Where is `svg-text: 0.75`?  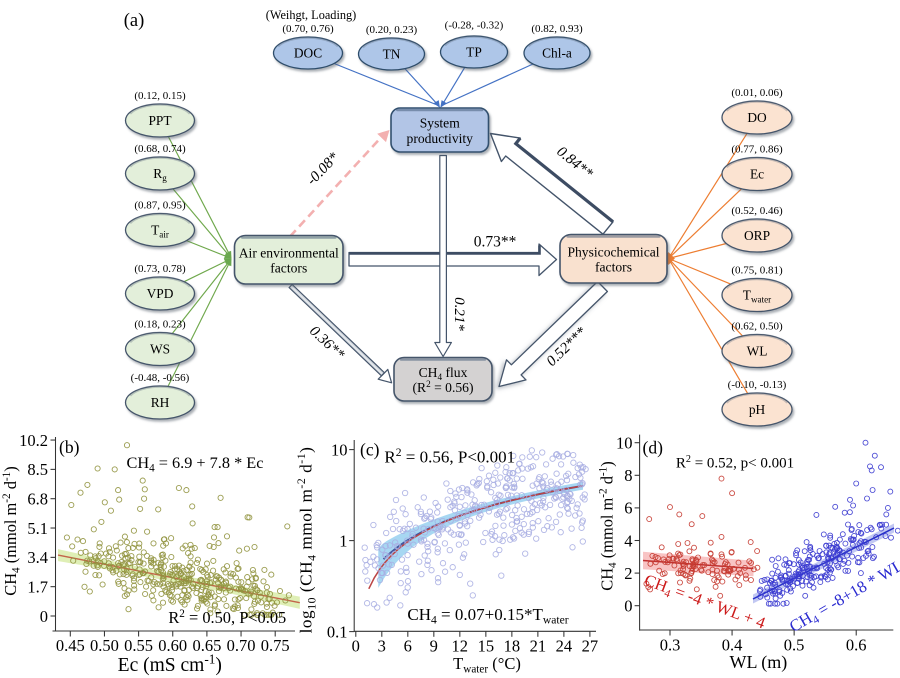 svg-text: 0.75 is located at coordinates (275, 645).